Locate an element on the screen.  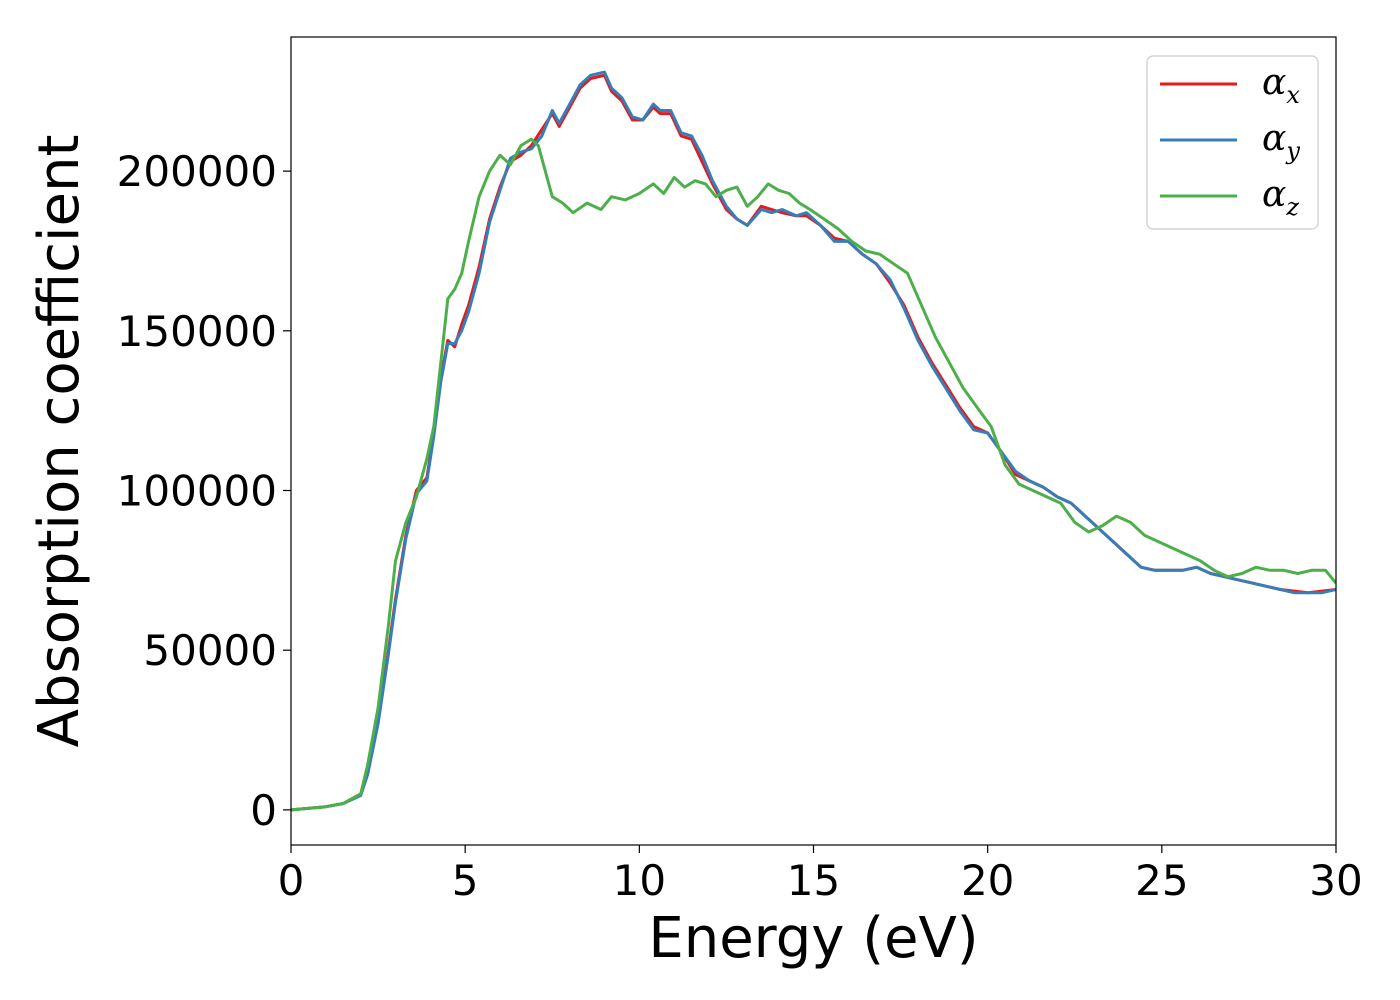
legend-label-y: αy is located at coordinates (1281, 141).